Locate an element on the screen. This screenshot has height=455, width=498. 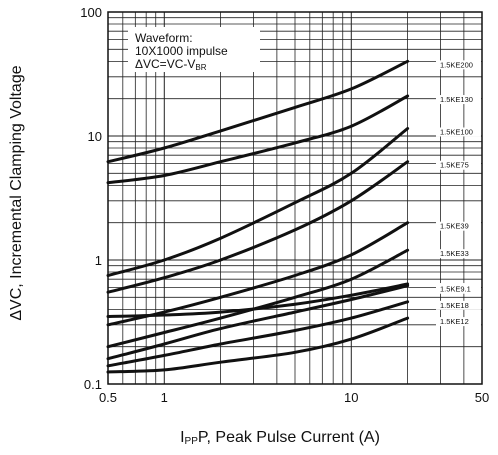
y-tick-label: 0.1 is located at coordinates (93, 384).